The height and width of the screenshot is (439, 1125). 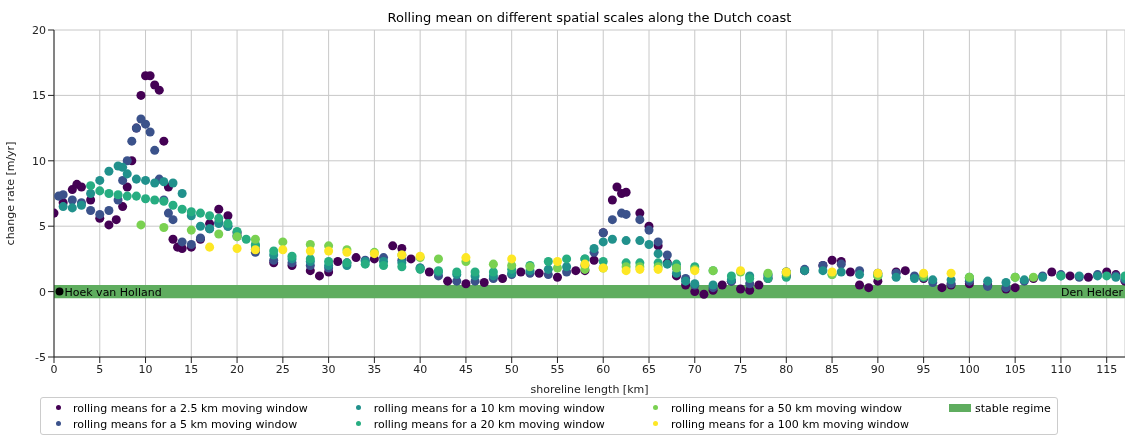 What do you see at coordinates (328, 369) in the screenshot?
I see `x-tick-label: 30` at bounding box center [328, 369].